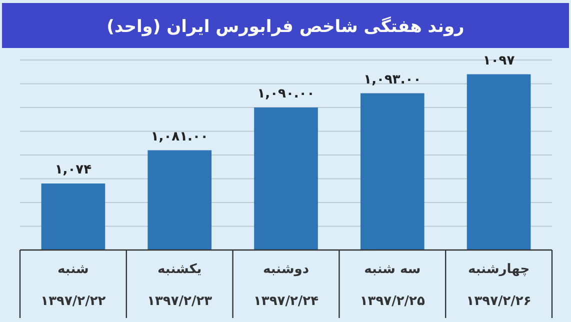 The width and height of the screenshot is (571, 322). What do you see at coordinates (286, 94) in the screenshot?
I see `data-label: ۱,۰۹۰.۰۰` at bounding box center [286, 94].